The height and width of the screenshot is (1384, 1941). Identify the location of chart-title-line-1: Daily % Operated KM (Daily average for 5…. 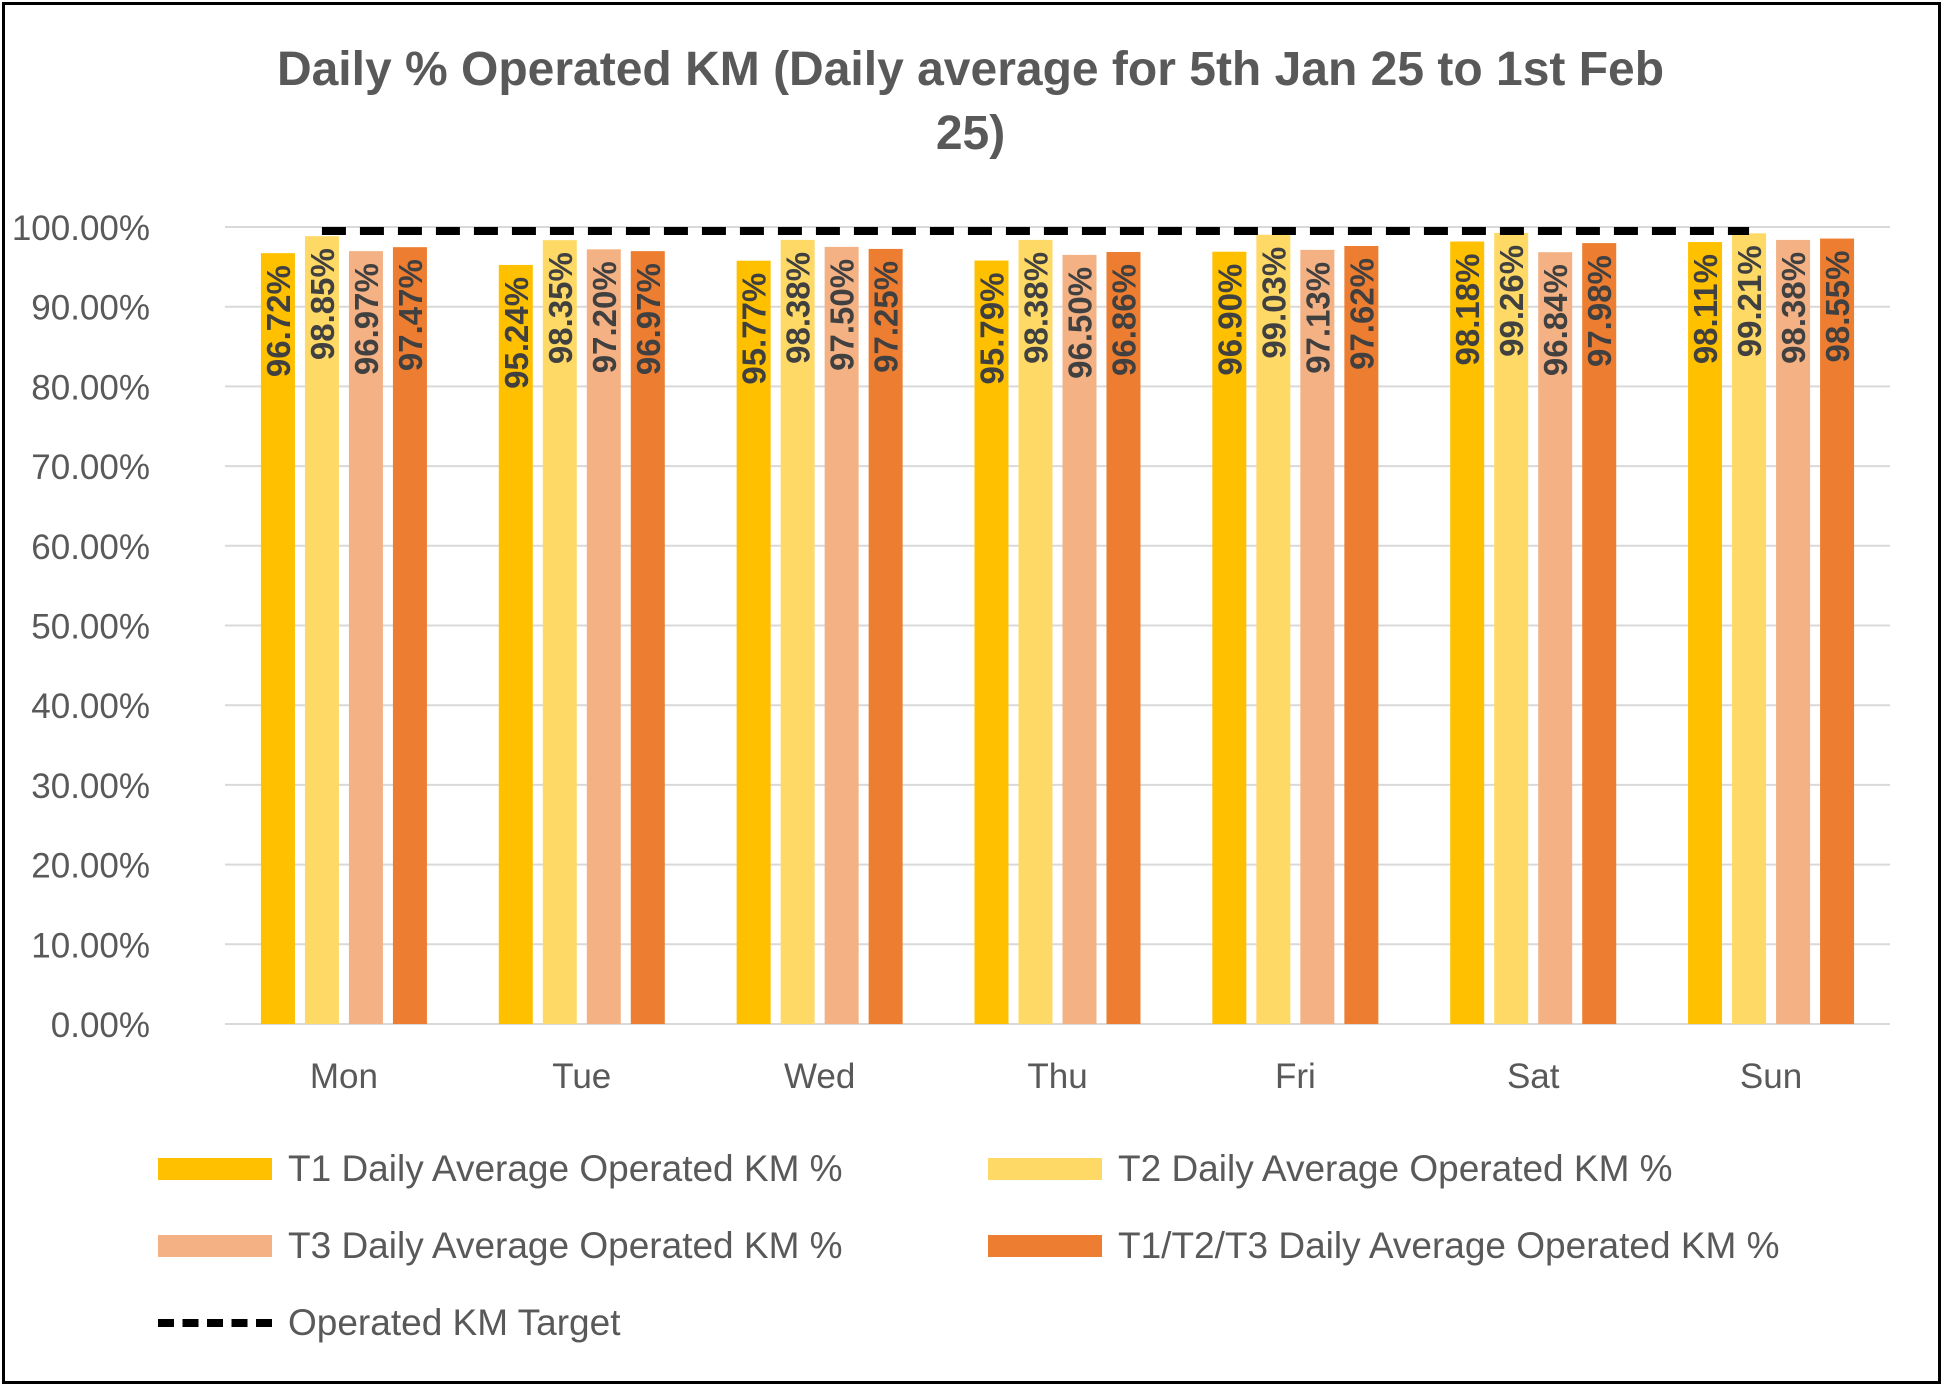
(970, 69).